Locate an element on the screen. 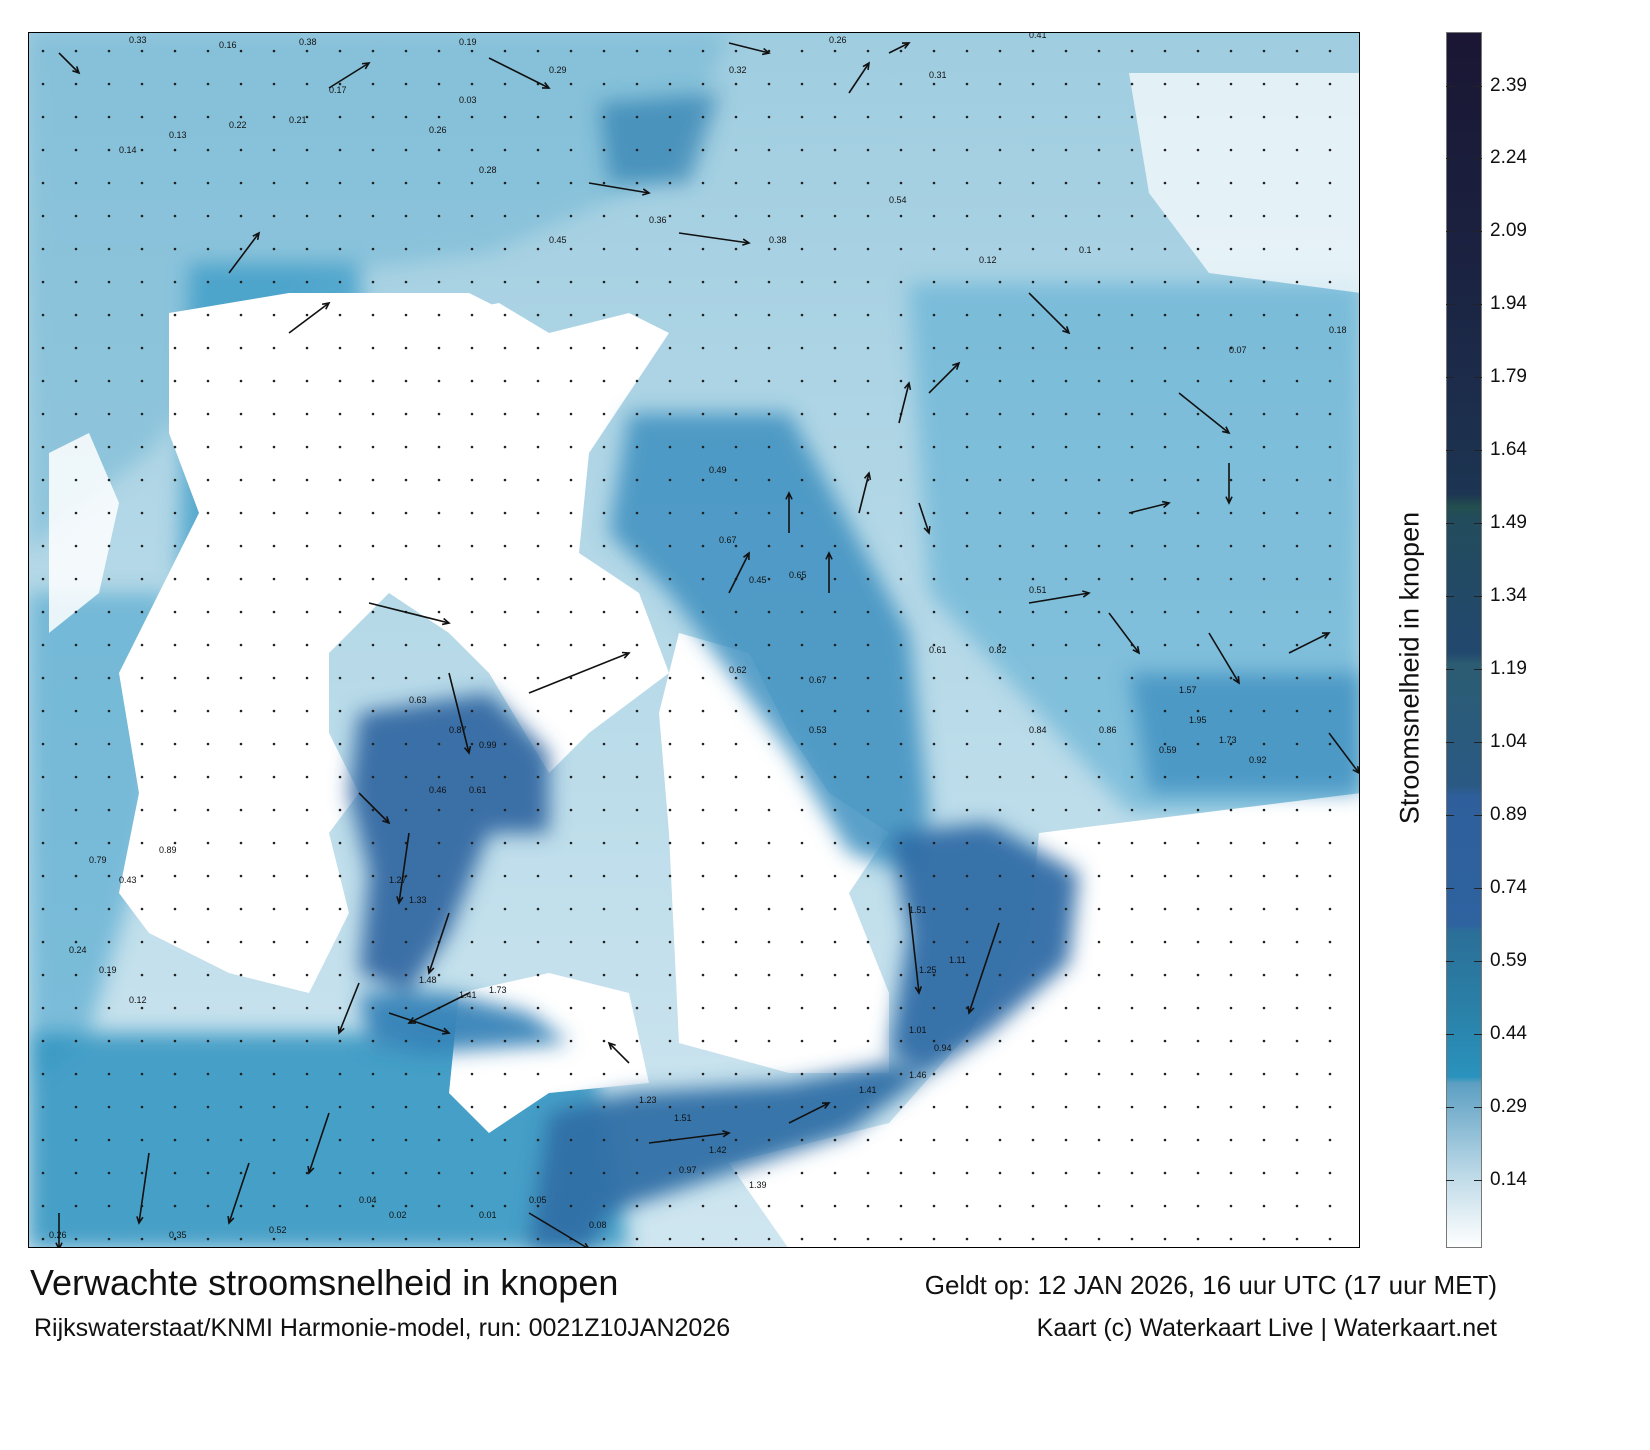 This screenshot has height=1450, width=1650. speed-label: 0.89 is located at coordinates (168, 850).